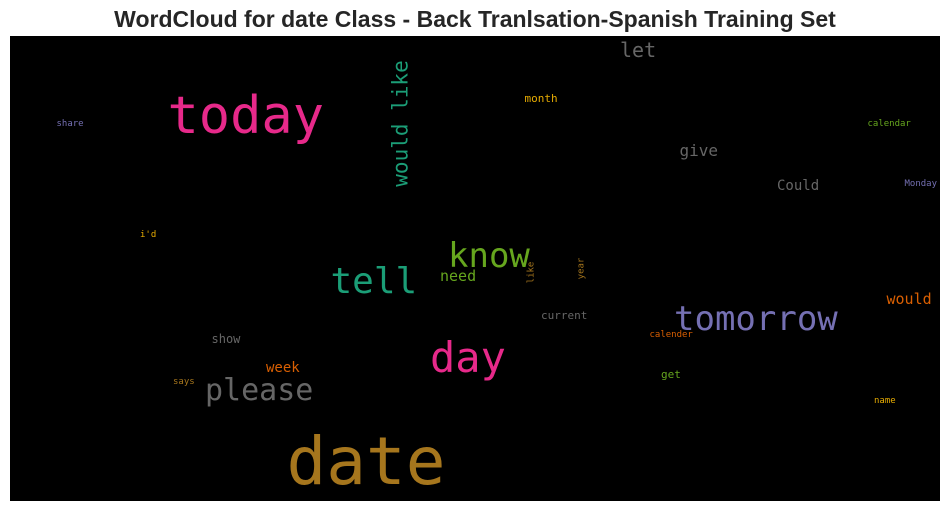 This screenshot has width=950, height=511. Describe the element at coordinates (374, 281) in the screenshot. I see `word-tell: tell` at that location.